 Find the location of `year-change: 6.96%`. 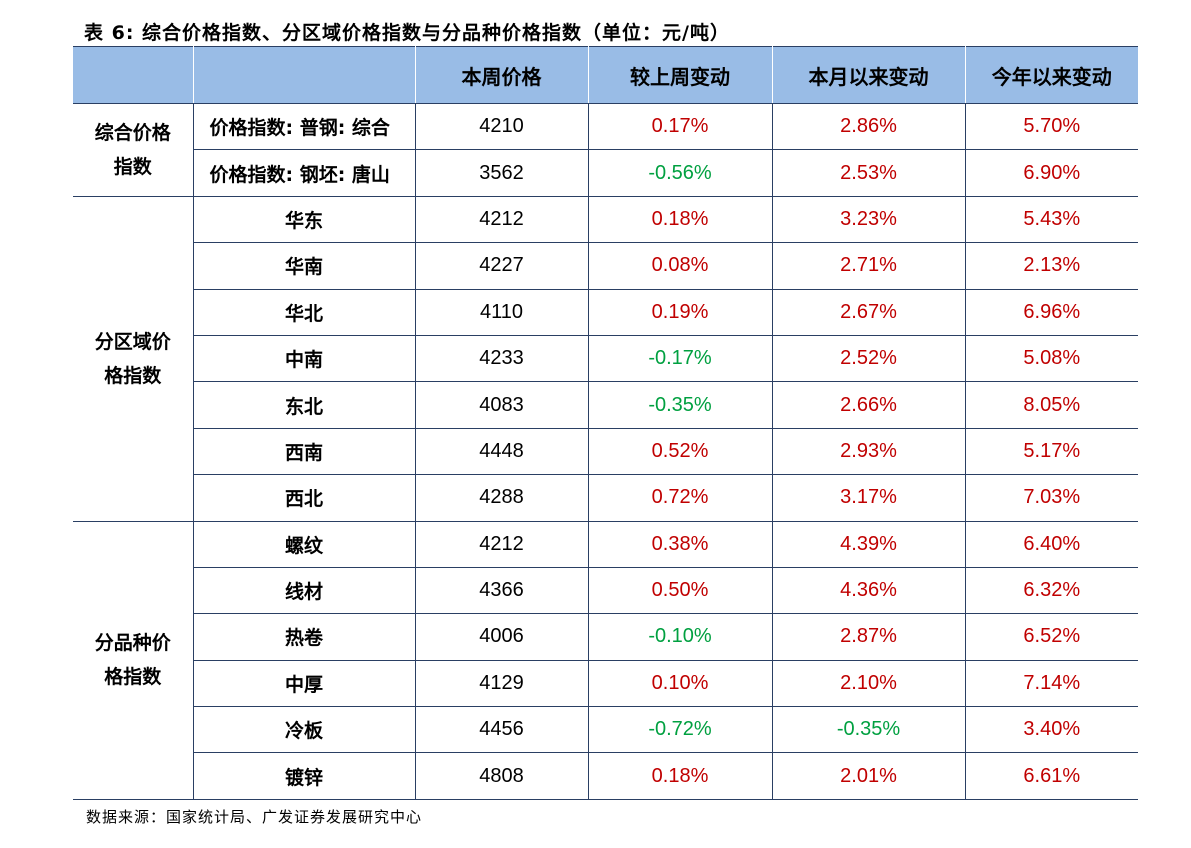

year-change: 6.96% is located at coordinates (1051, 312).